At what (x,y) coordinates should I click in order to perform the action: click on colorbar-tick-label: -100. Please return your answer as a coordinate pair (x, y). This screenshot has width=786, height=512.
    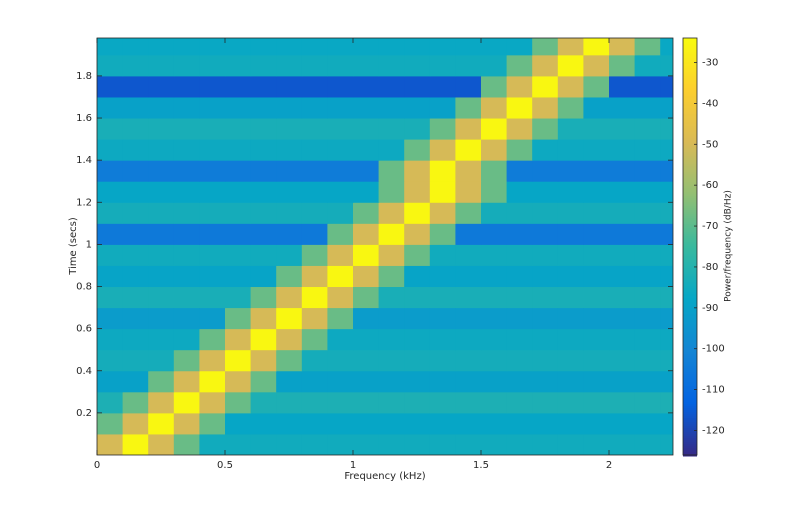
    Looking at the image, I should click on (713, 349).